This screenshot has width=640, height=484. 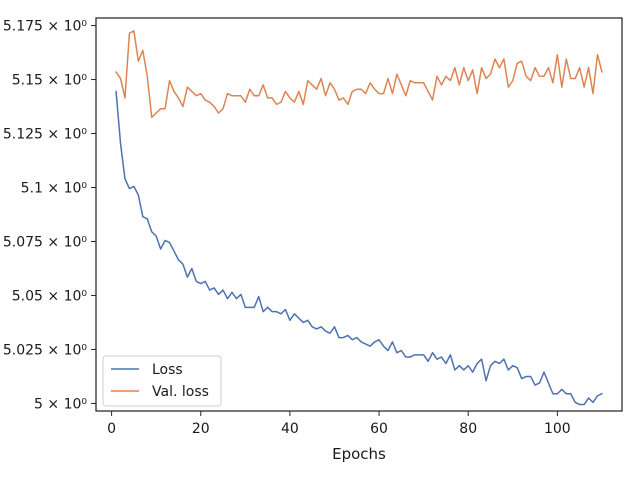 I want to click on x-axis-ticks: 0 20 40 60 80 100, so click(x=339, y=424).